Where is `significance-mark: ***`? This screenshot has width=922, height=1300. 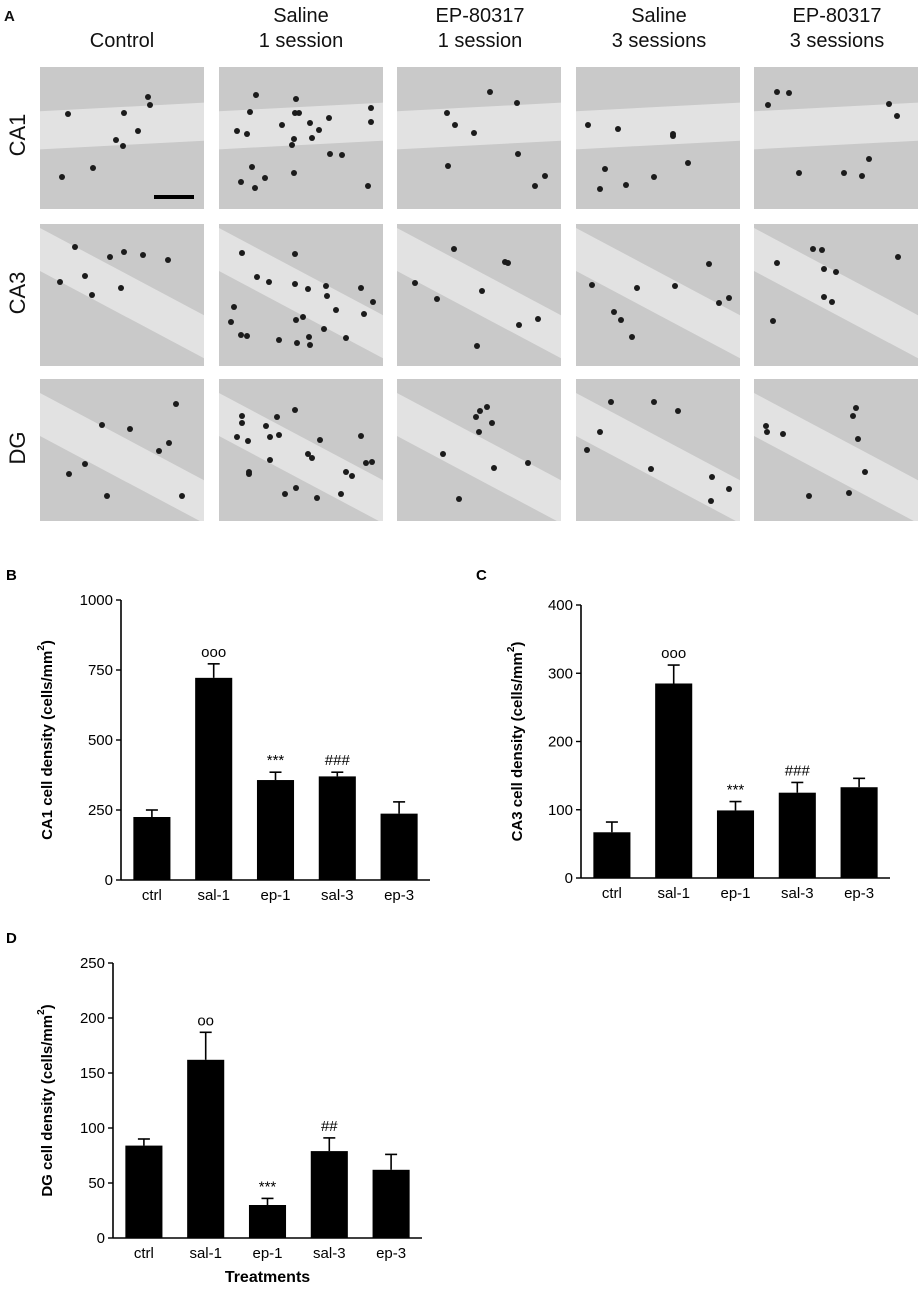 significance-mark: *** is located at coordinates (268, 1186).